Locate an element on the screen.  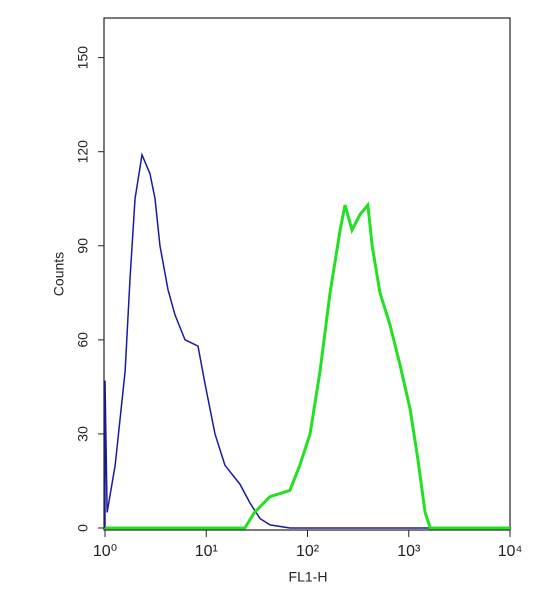
y-axis-label: Counts is located at coordinates (59, 274).